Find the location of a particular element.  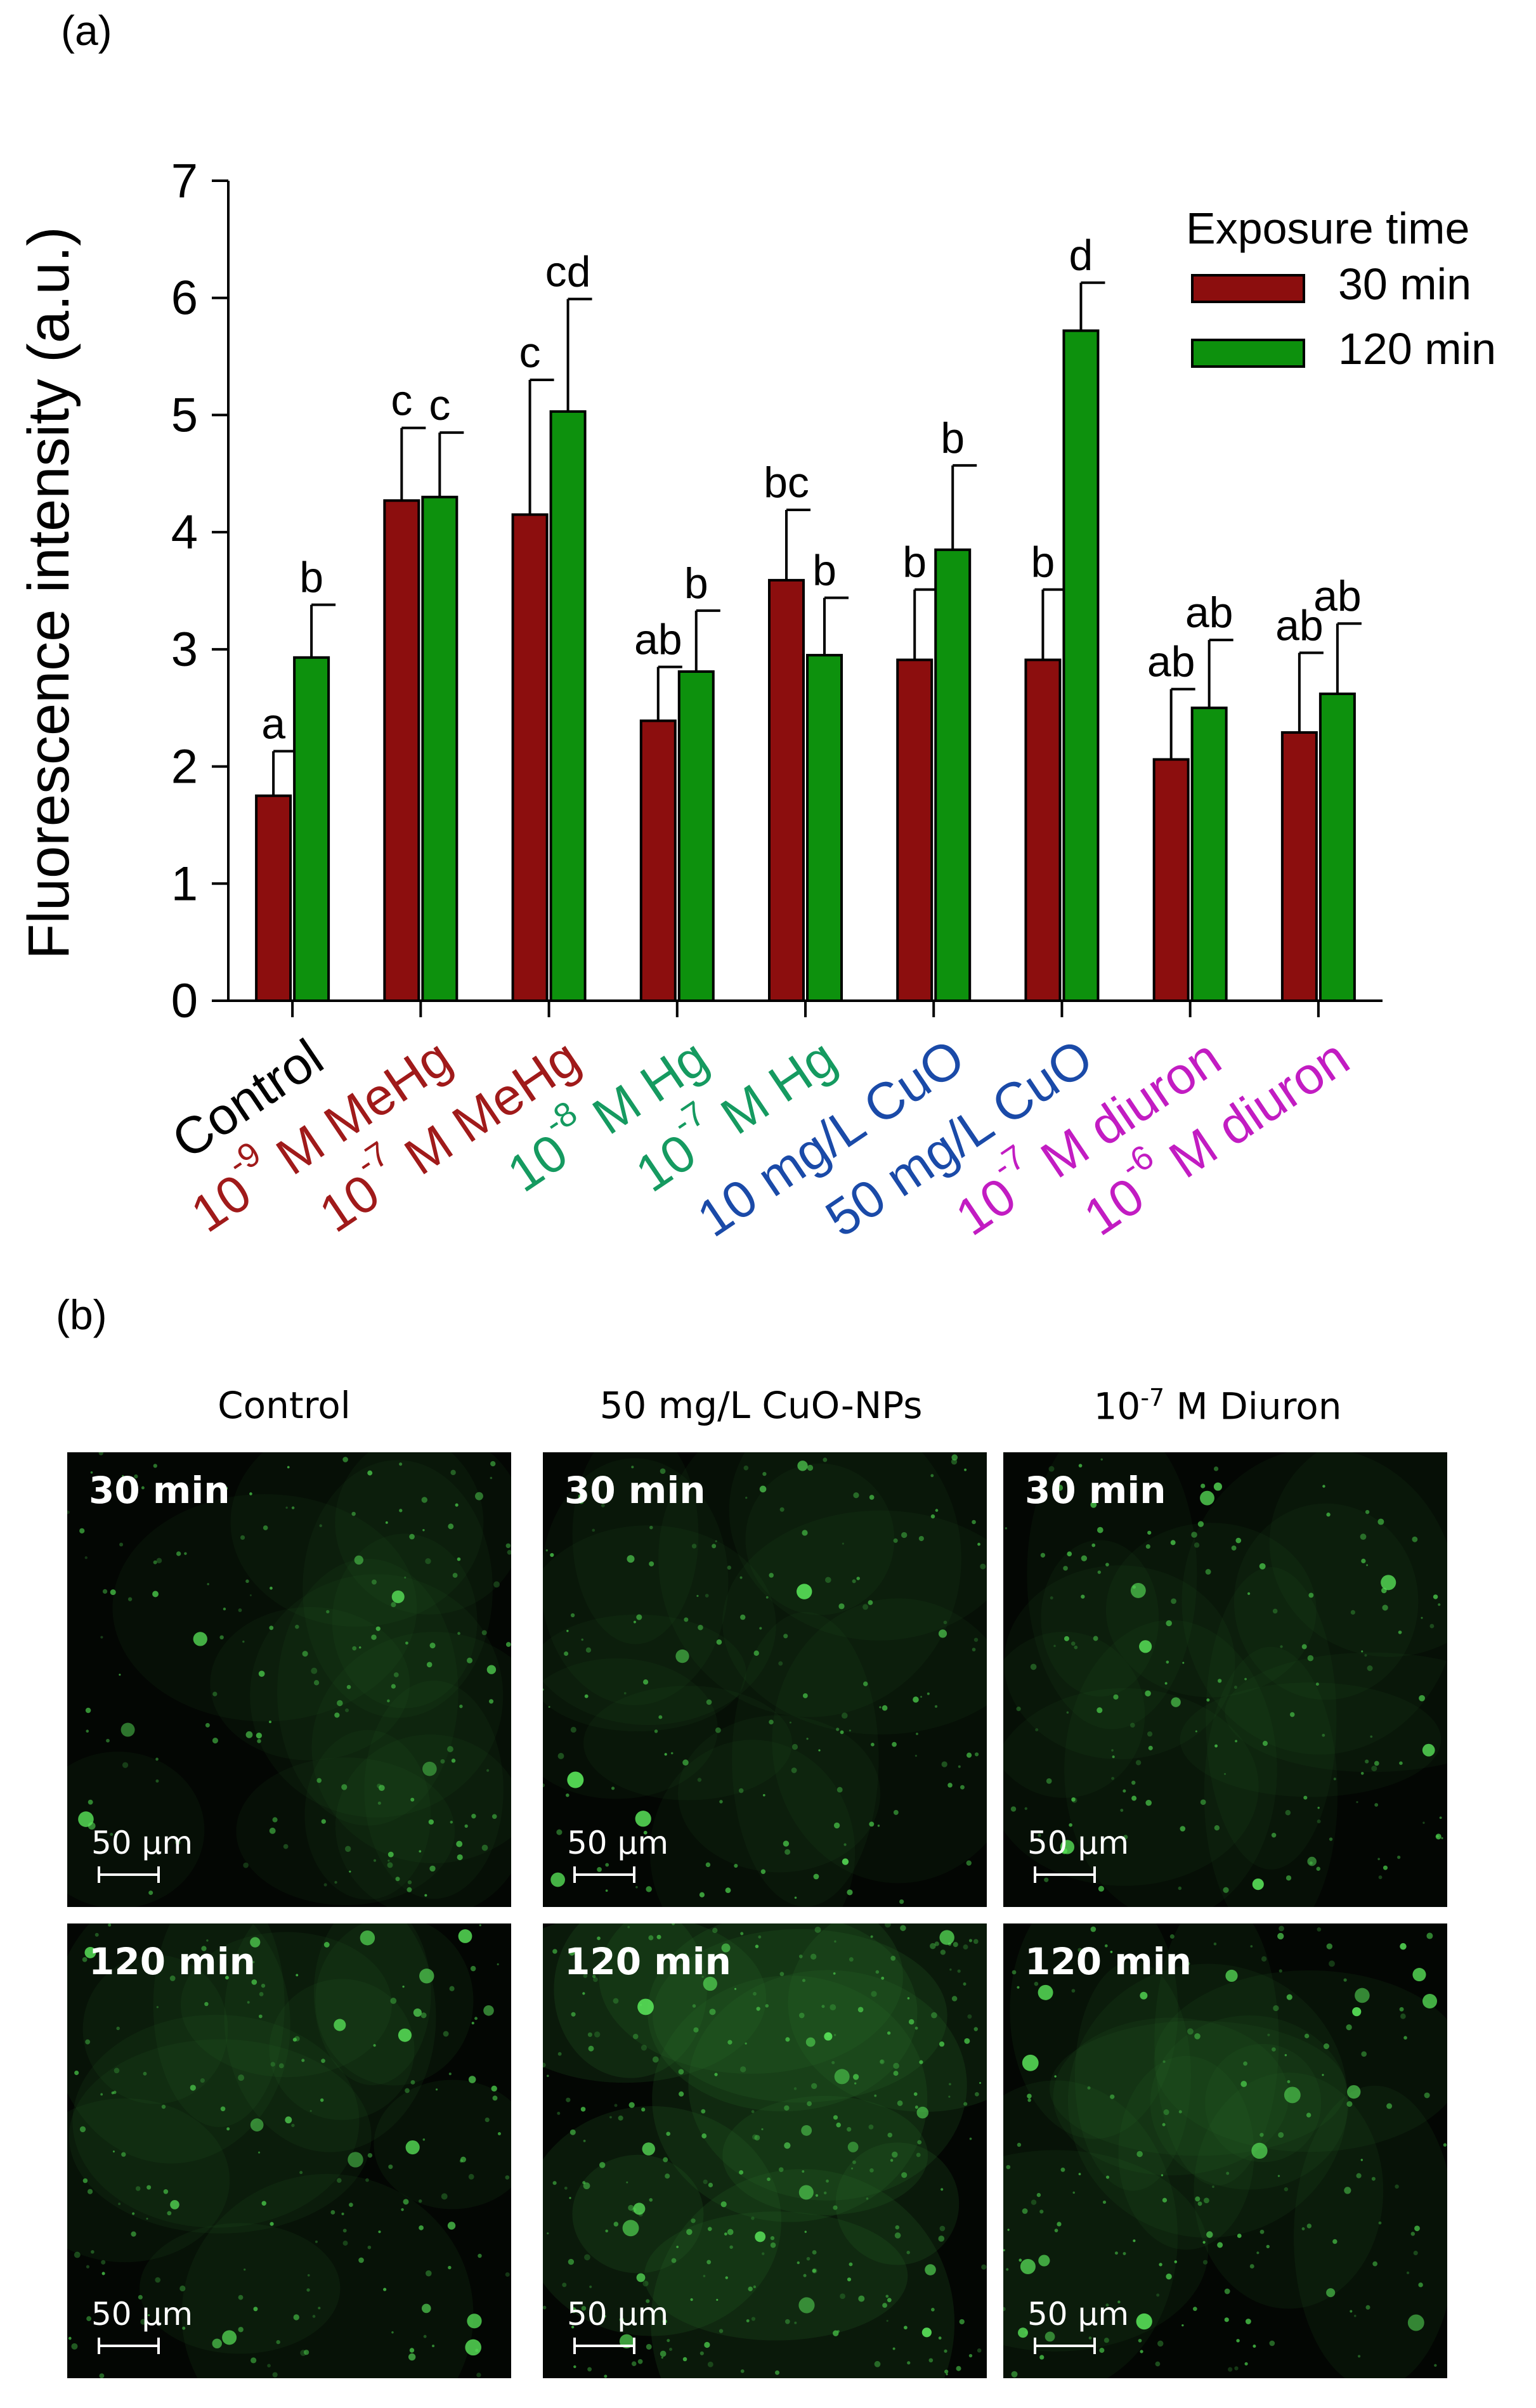

micrograph-column-title: 50 mg/L CuO-NPs is located at coordinates (761, 1406).